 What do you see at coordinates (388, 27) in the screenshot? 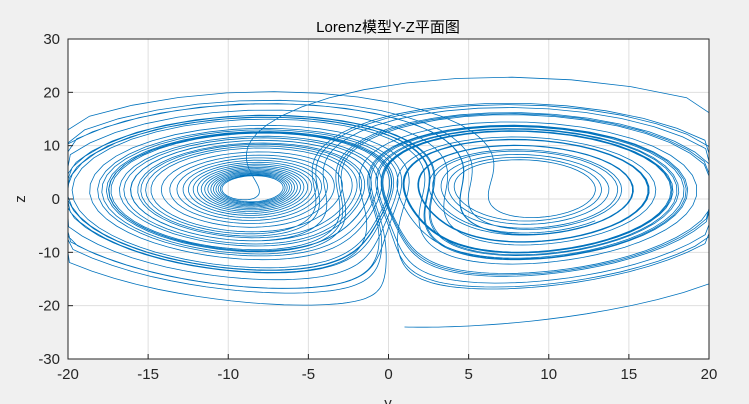
I see `chart-title: Lorenz模型Y-Z平面图` at bounding box center [388, 27].